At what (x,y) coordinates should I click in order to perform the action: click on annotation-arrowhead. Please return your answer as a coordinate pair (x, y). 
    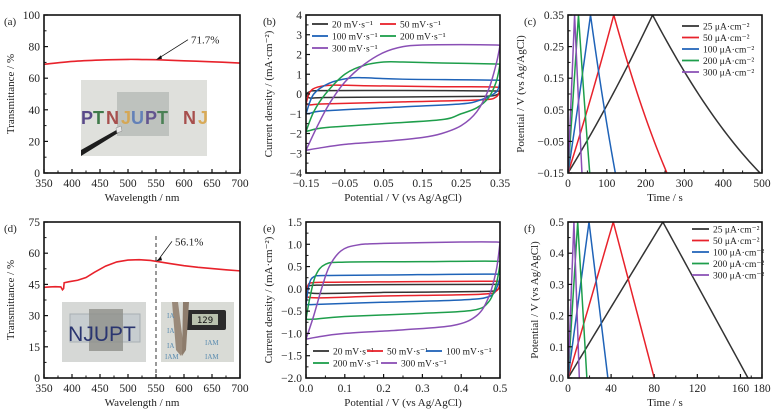
    Looking at the image, I should click on (159, 259).